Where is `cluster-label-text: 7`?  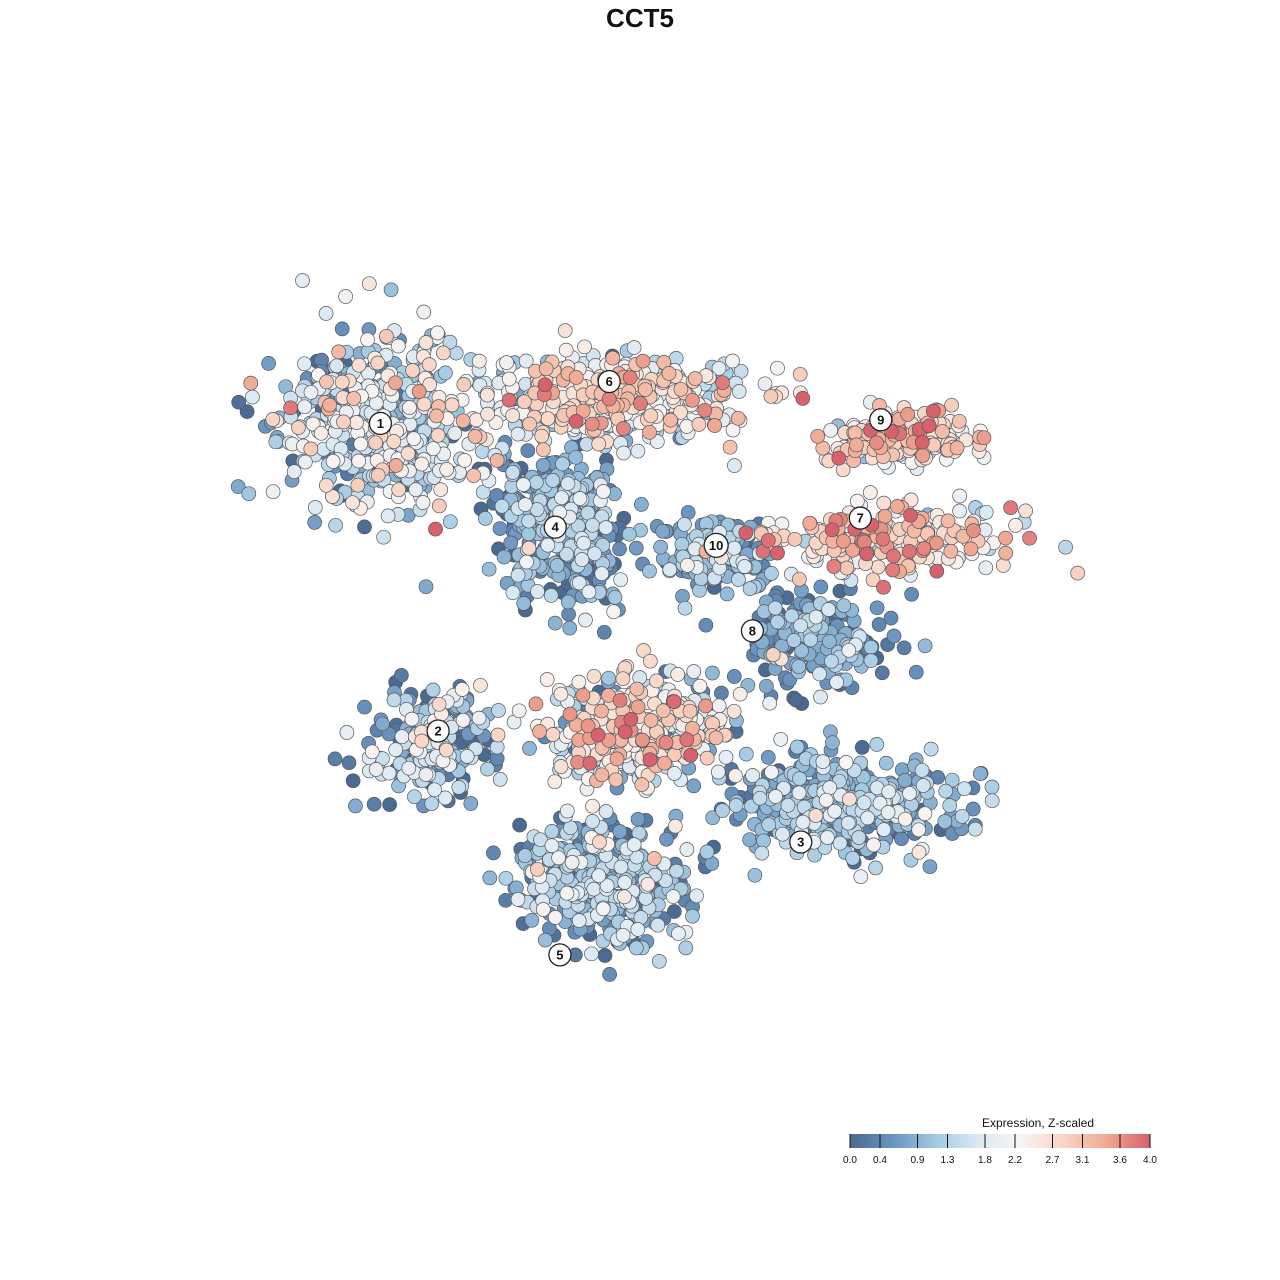
cluster-label-text: 7 is located at coordinates (860, 518).